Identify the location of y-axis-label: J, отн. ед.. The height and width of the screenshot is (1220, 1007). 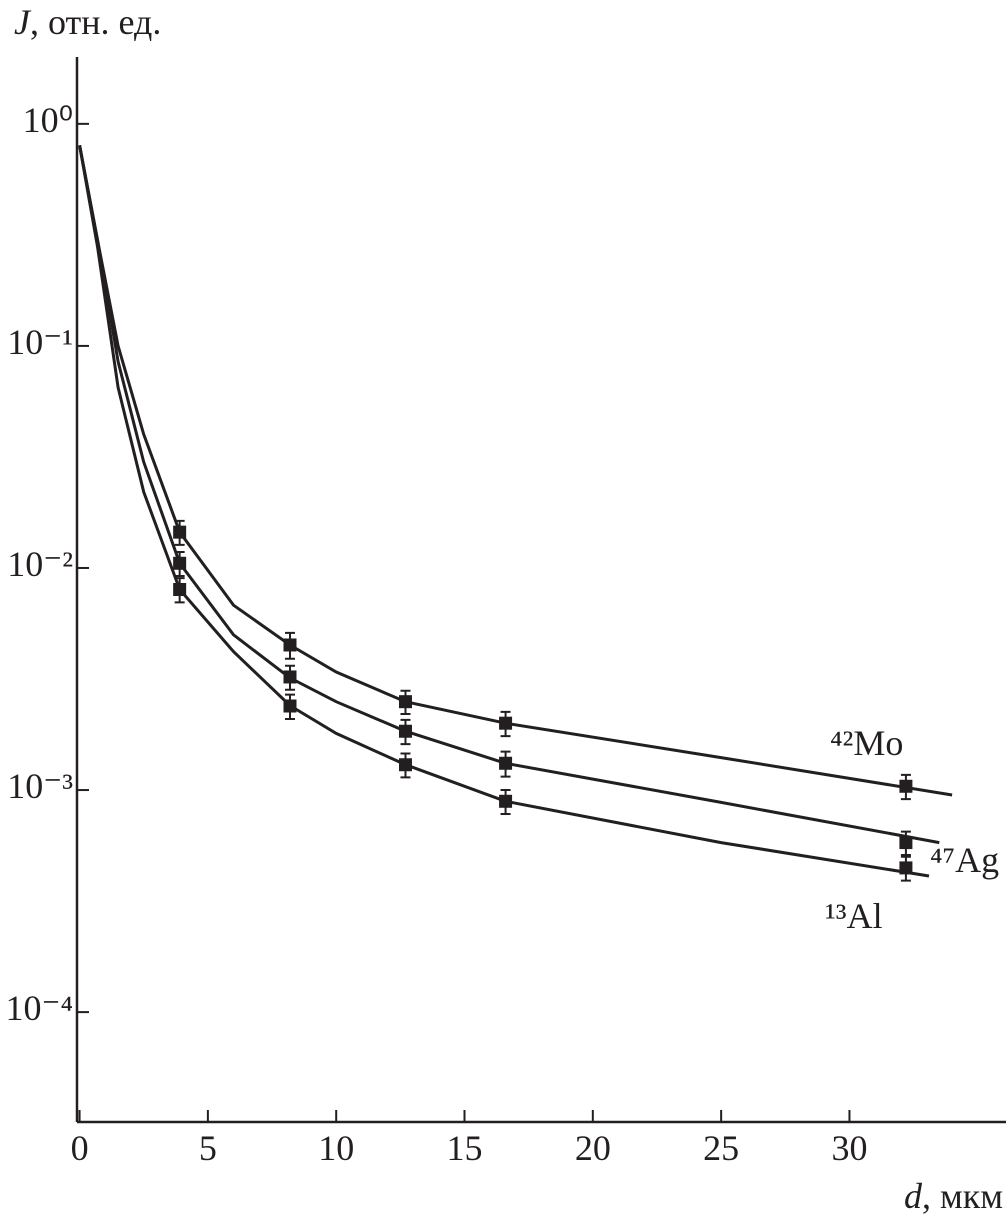
(87, 22).